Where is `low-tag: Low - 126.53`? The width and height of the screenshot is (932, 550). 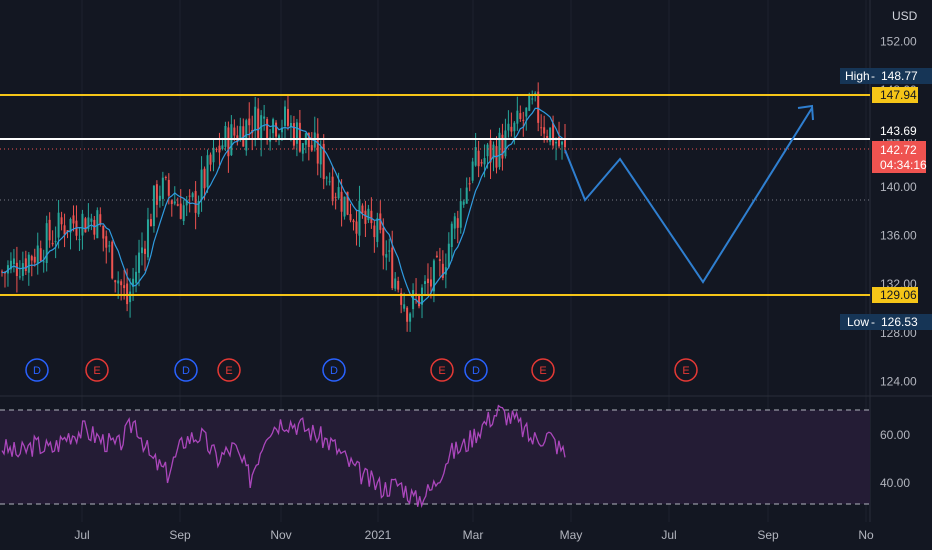
low-tag: Low - 126.53 is located at coordinates (886, 322).